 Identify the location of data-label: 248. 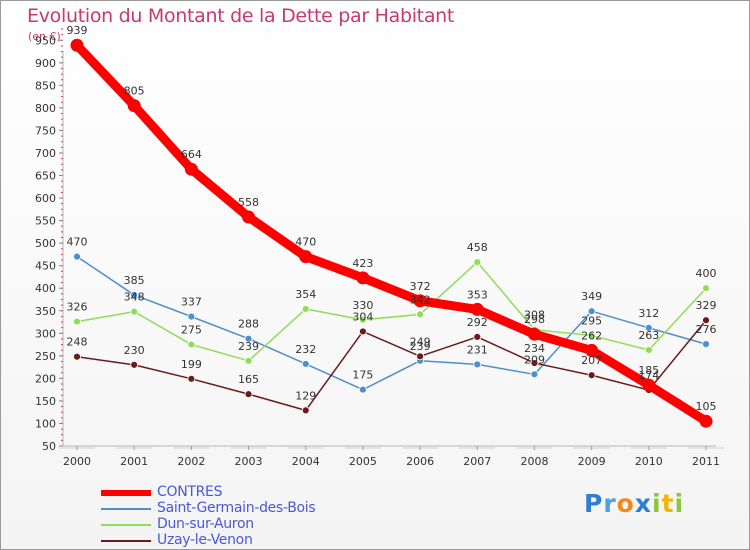
(77, 342).